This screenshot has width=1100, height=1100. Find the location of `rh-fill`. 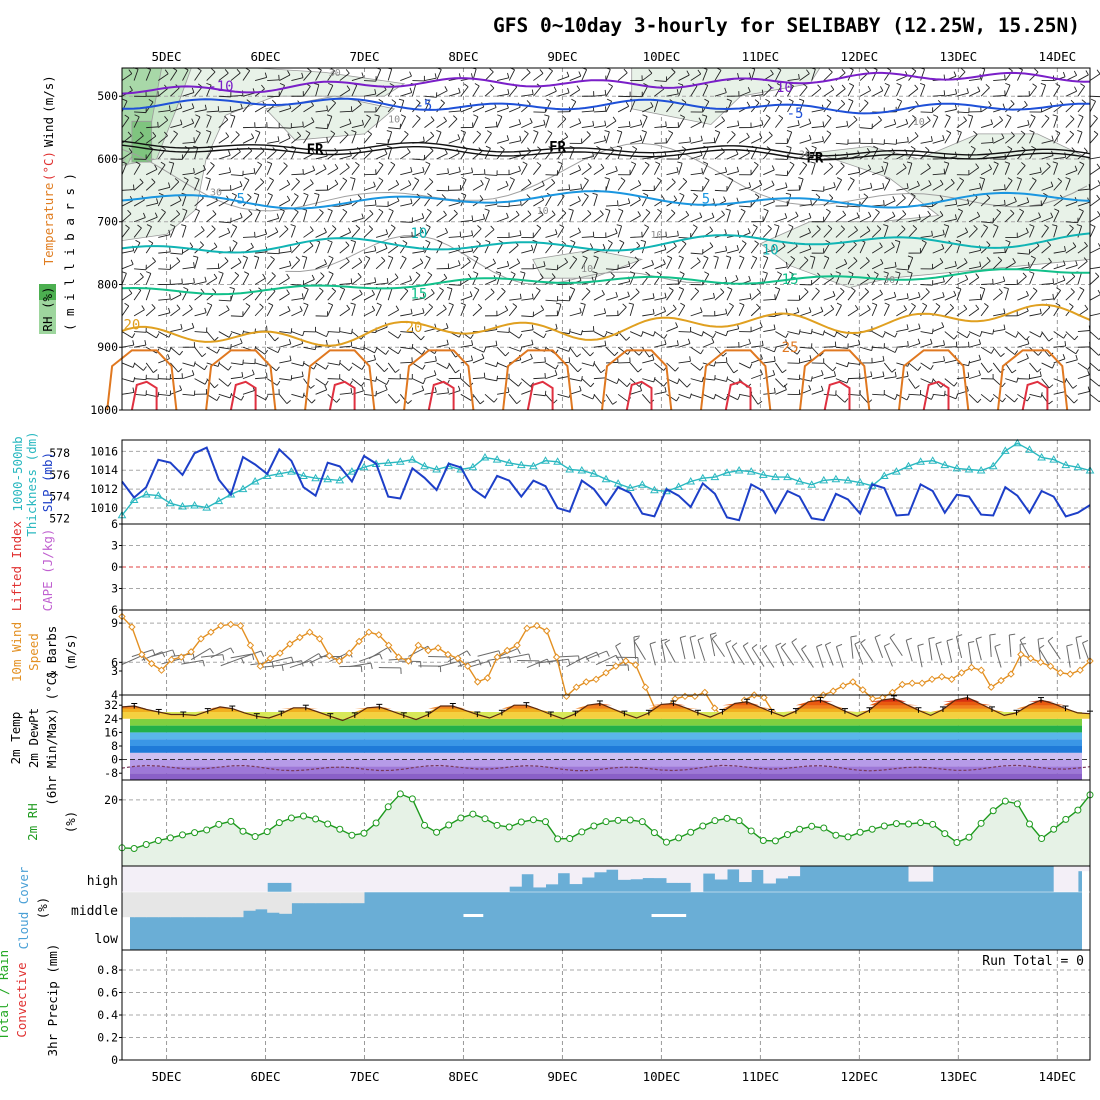

rh-fill is located at coordinates (606, 829).